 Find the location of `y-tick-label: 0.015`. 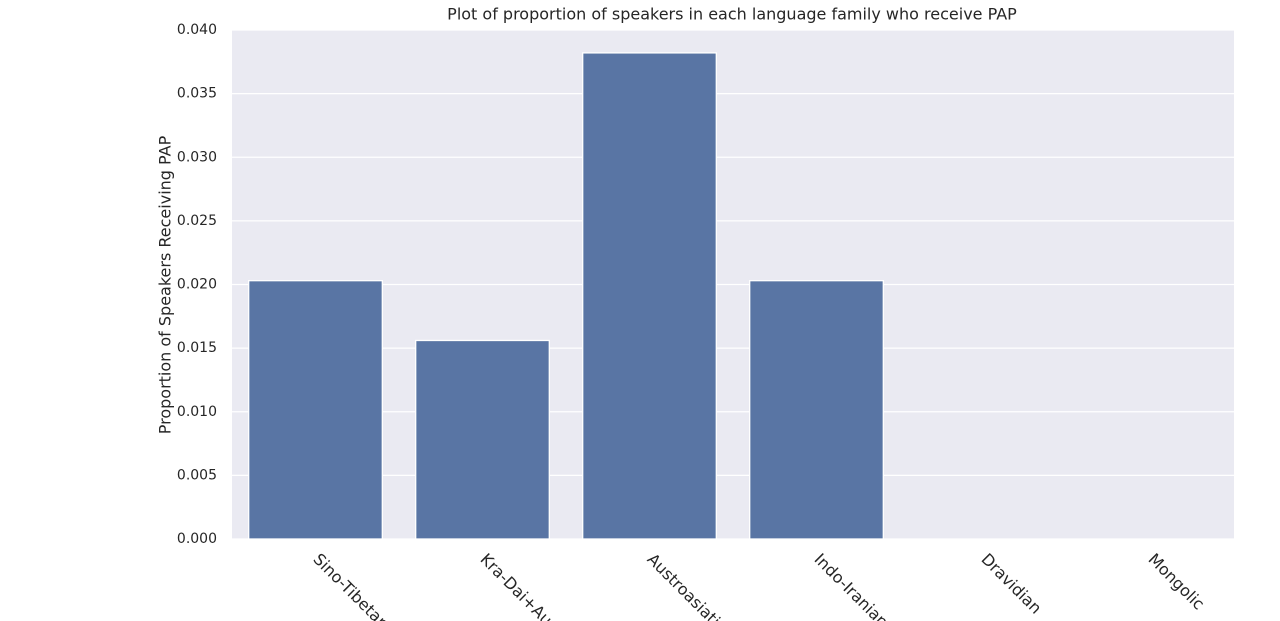

y-tick-label: 0.015 is located at coordinates (197, 348).